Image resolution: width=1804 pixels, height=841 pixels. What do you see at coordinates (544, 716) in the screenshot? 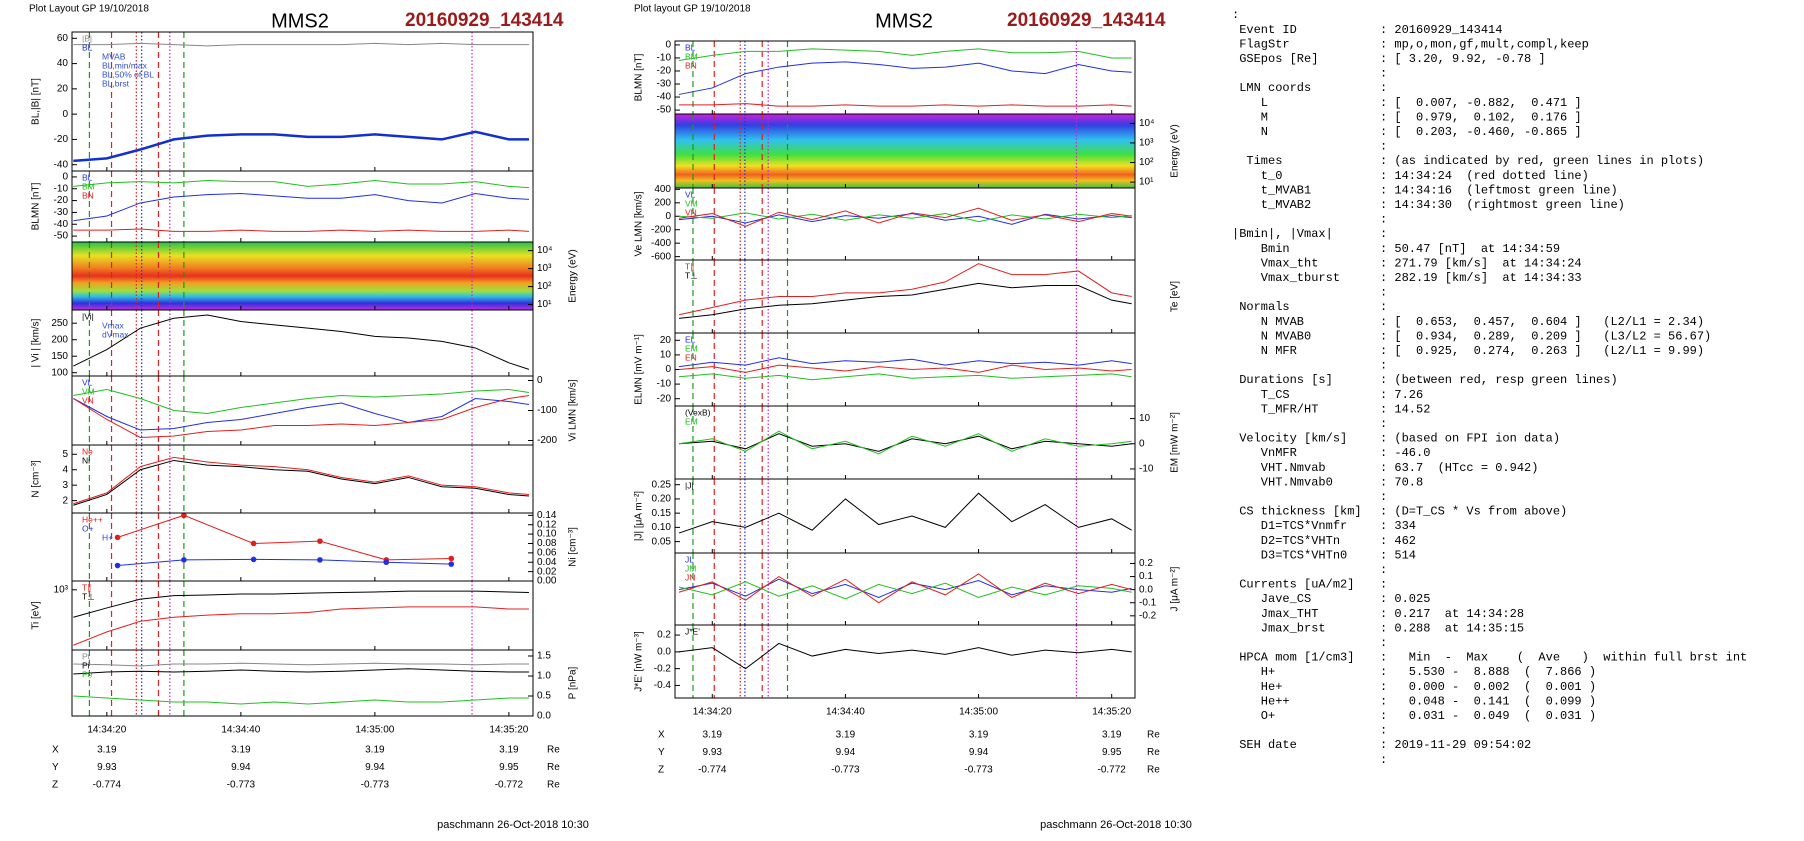
I see `y-tick-label: 0.0` at bounding box center [544, 716].